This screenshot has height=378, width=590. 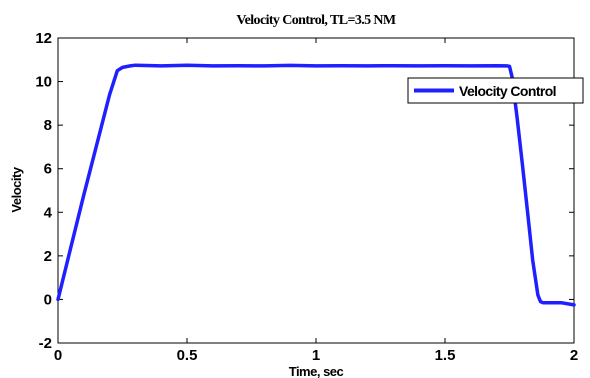 I want to click on y-tick-label: -2, so click(x=45, y=343).